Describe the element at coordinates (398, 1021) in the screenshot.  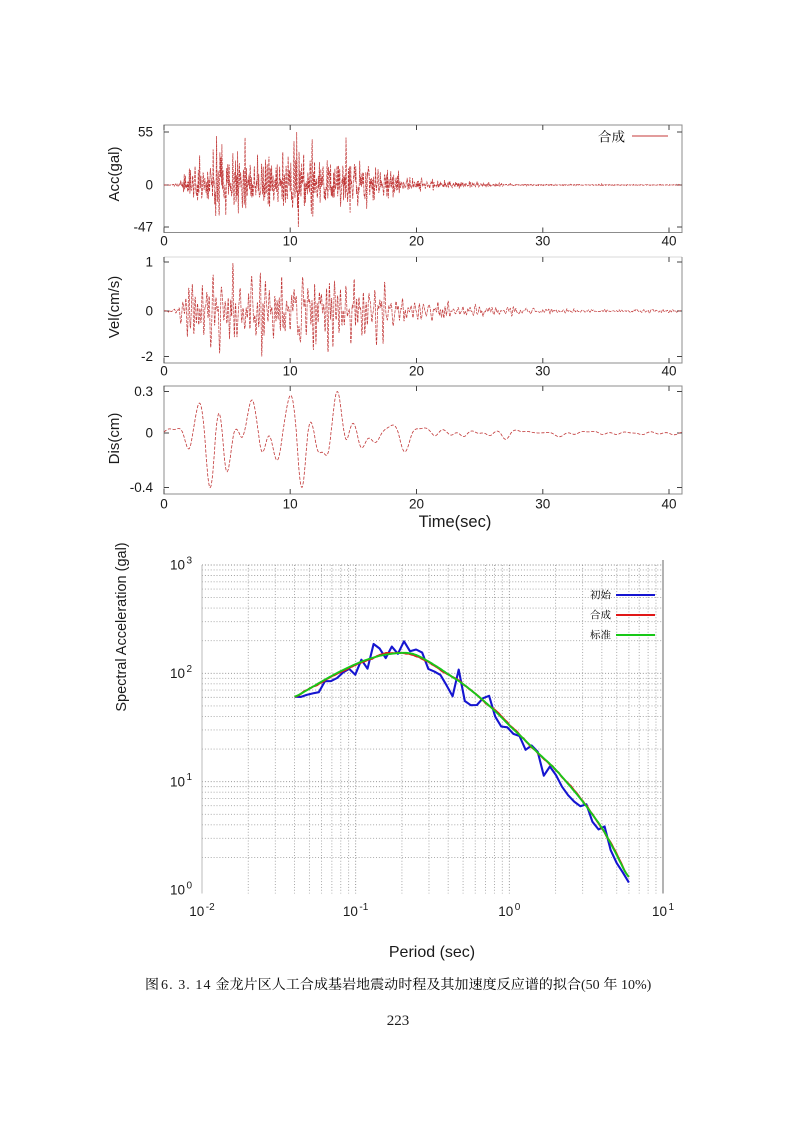
I see `svg-text: 223` at that location.